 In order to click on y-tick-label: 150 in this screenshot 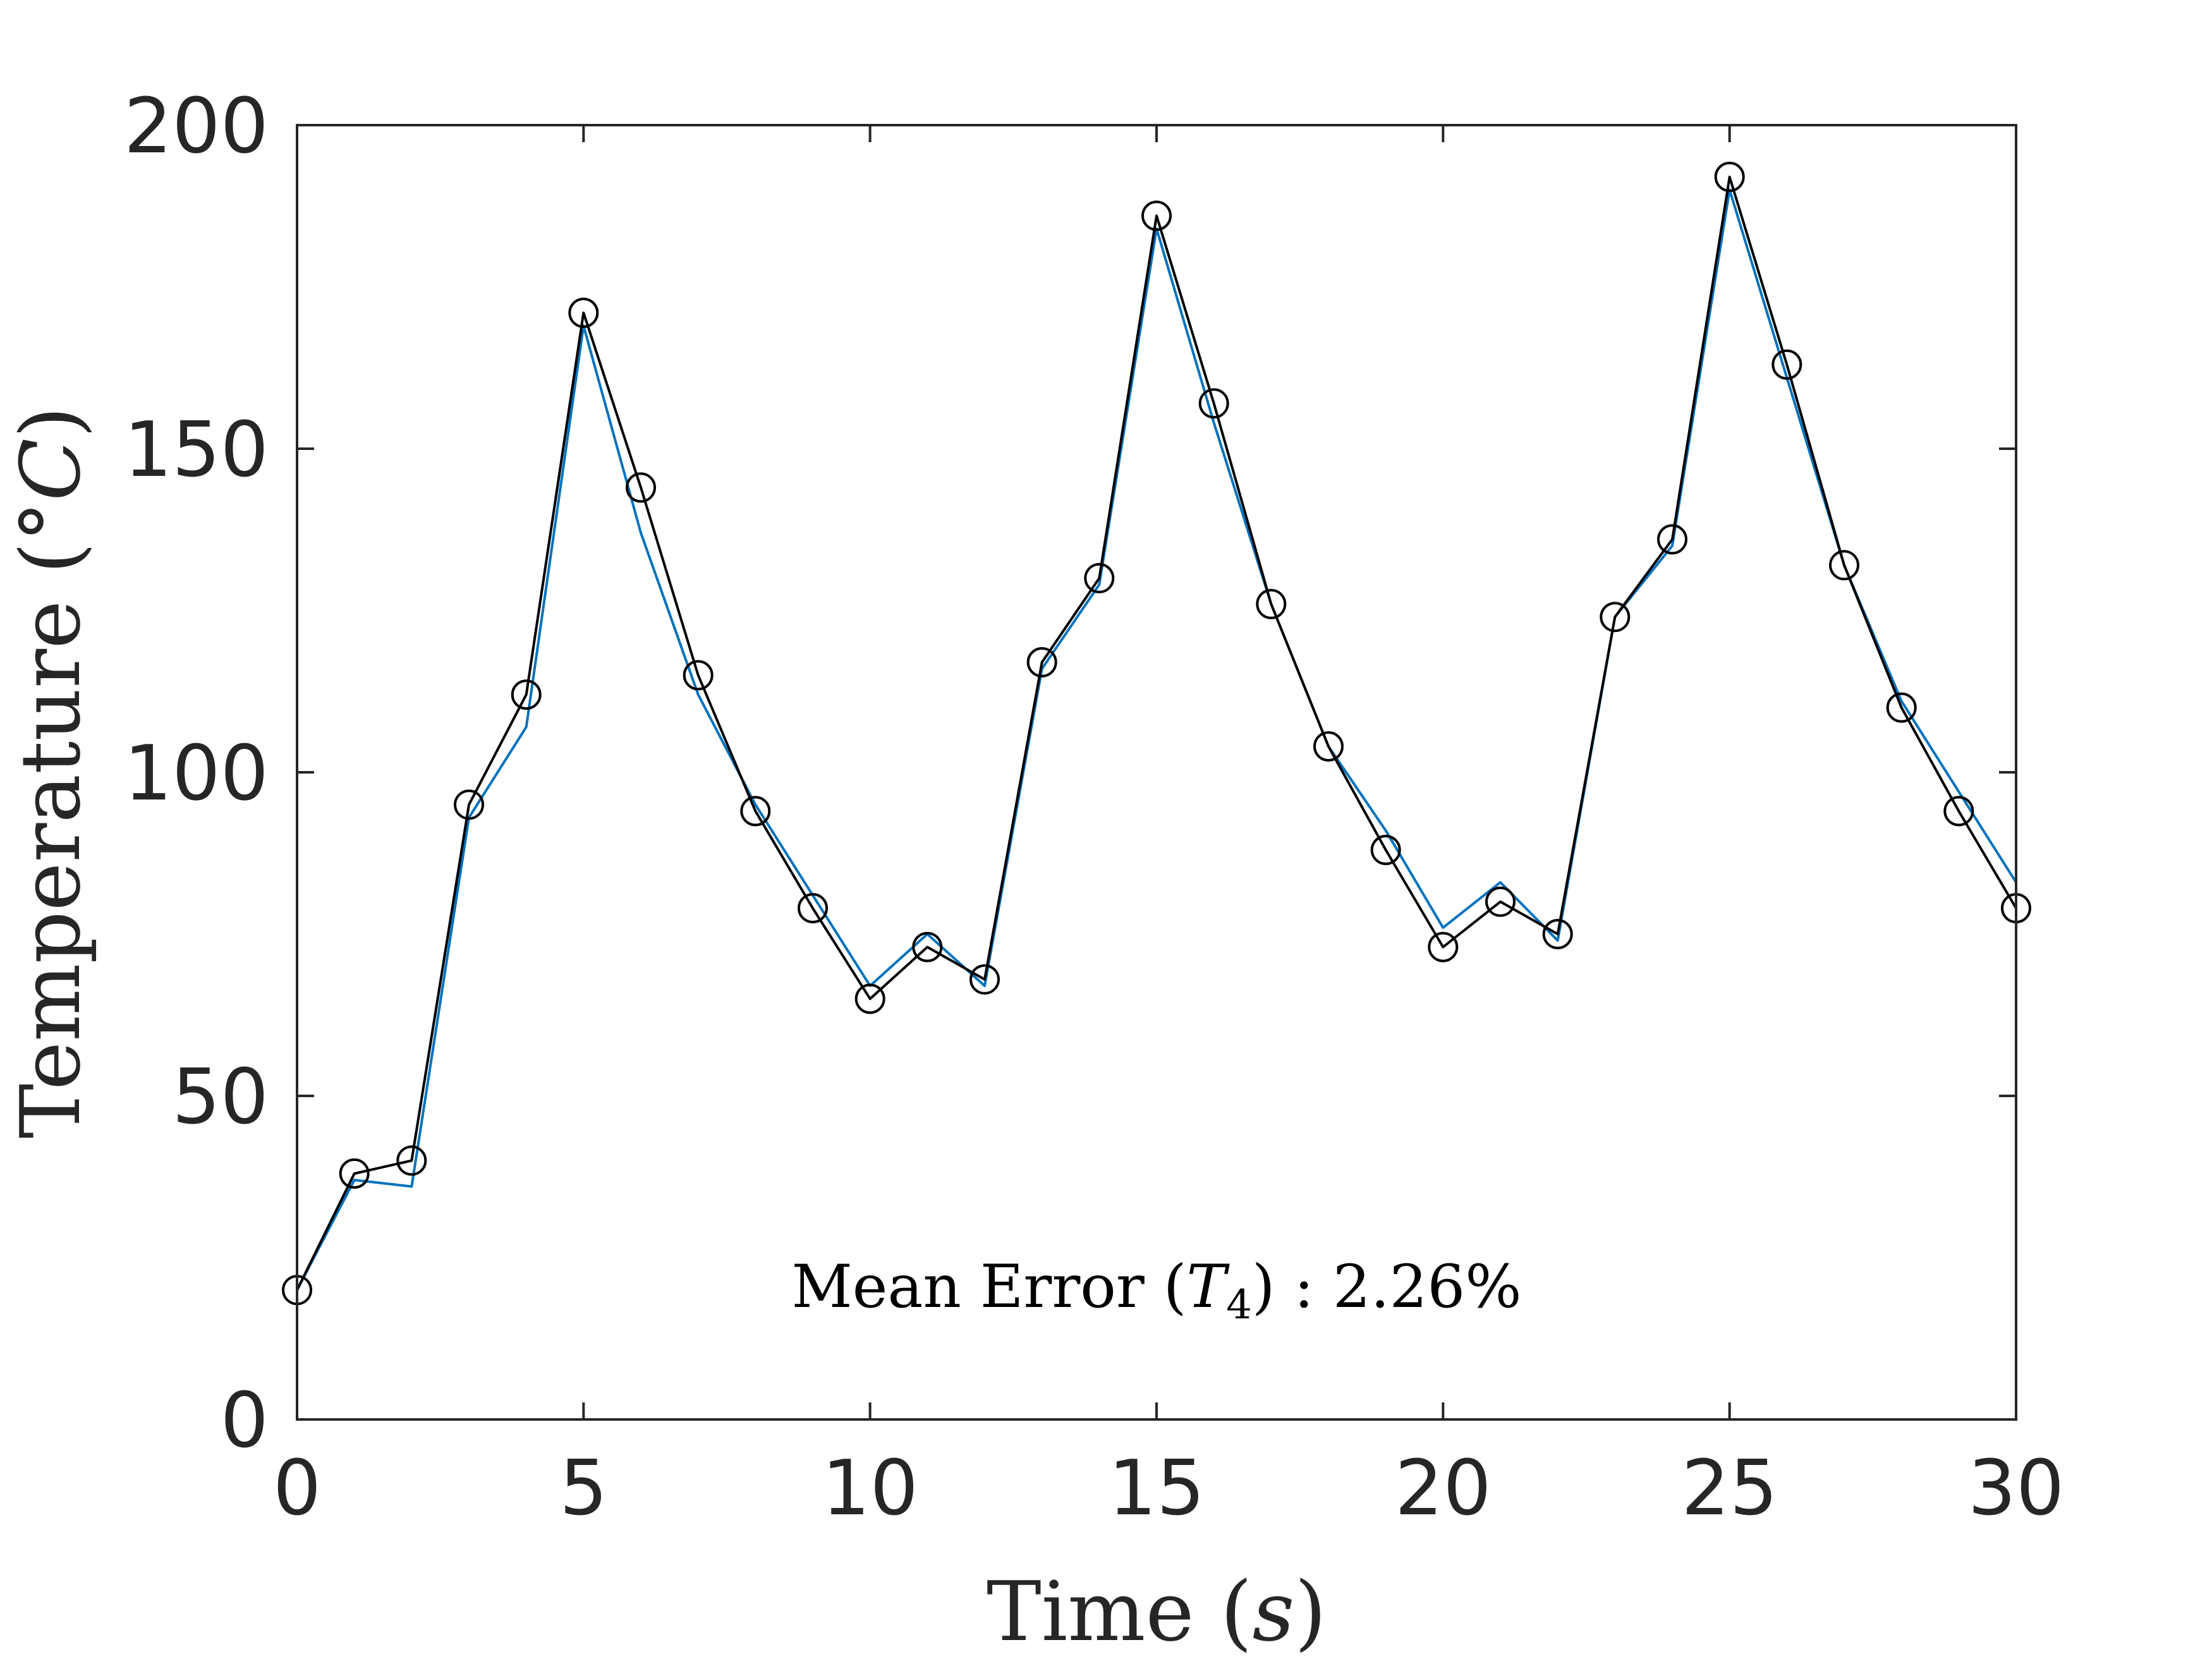, I will do `click(196, 450)`.